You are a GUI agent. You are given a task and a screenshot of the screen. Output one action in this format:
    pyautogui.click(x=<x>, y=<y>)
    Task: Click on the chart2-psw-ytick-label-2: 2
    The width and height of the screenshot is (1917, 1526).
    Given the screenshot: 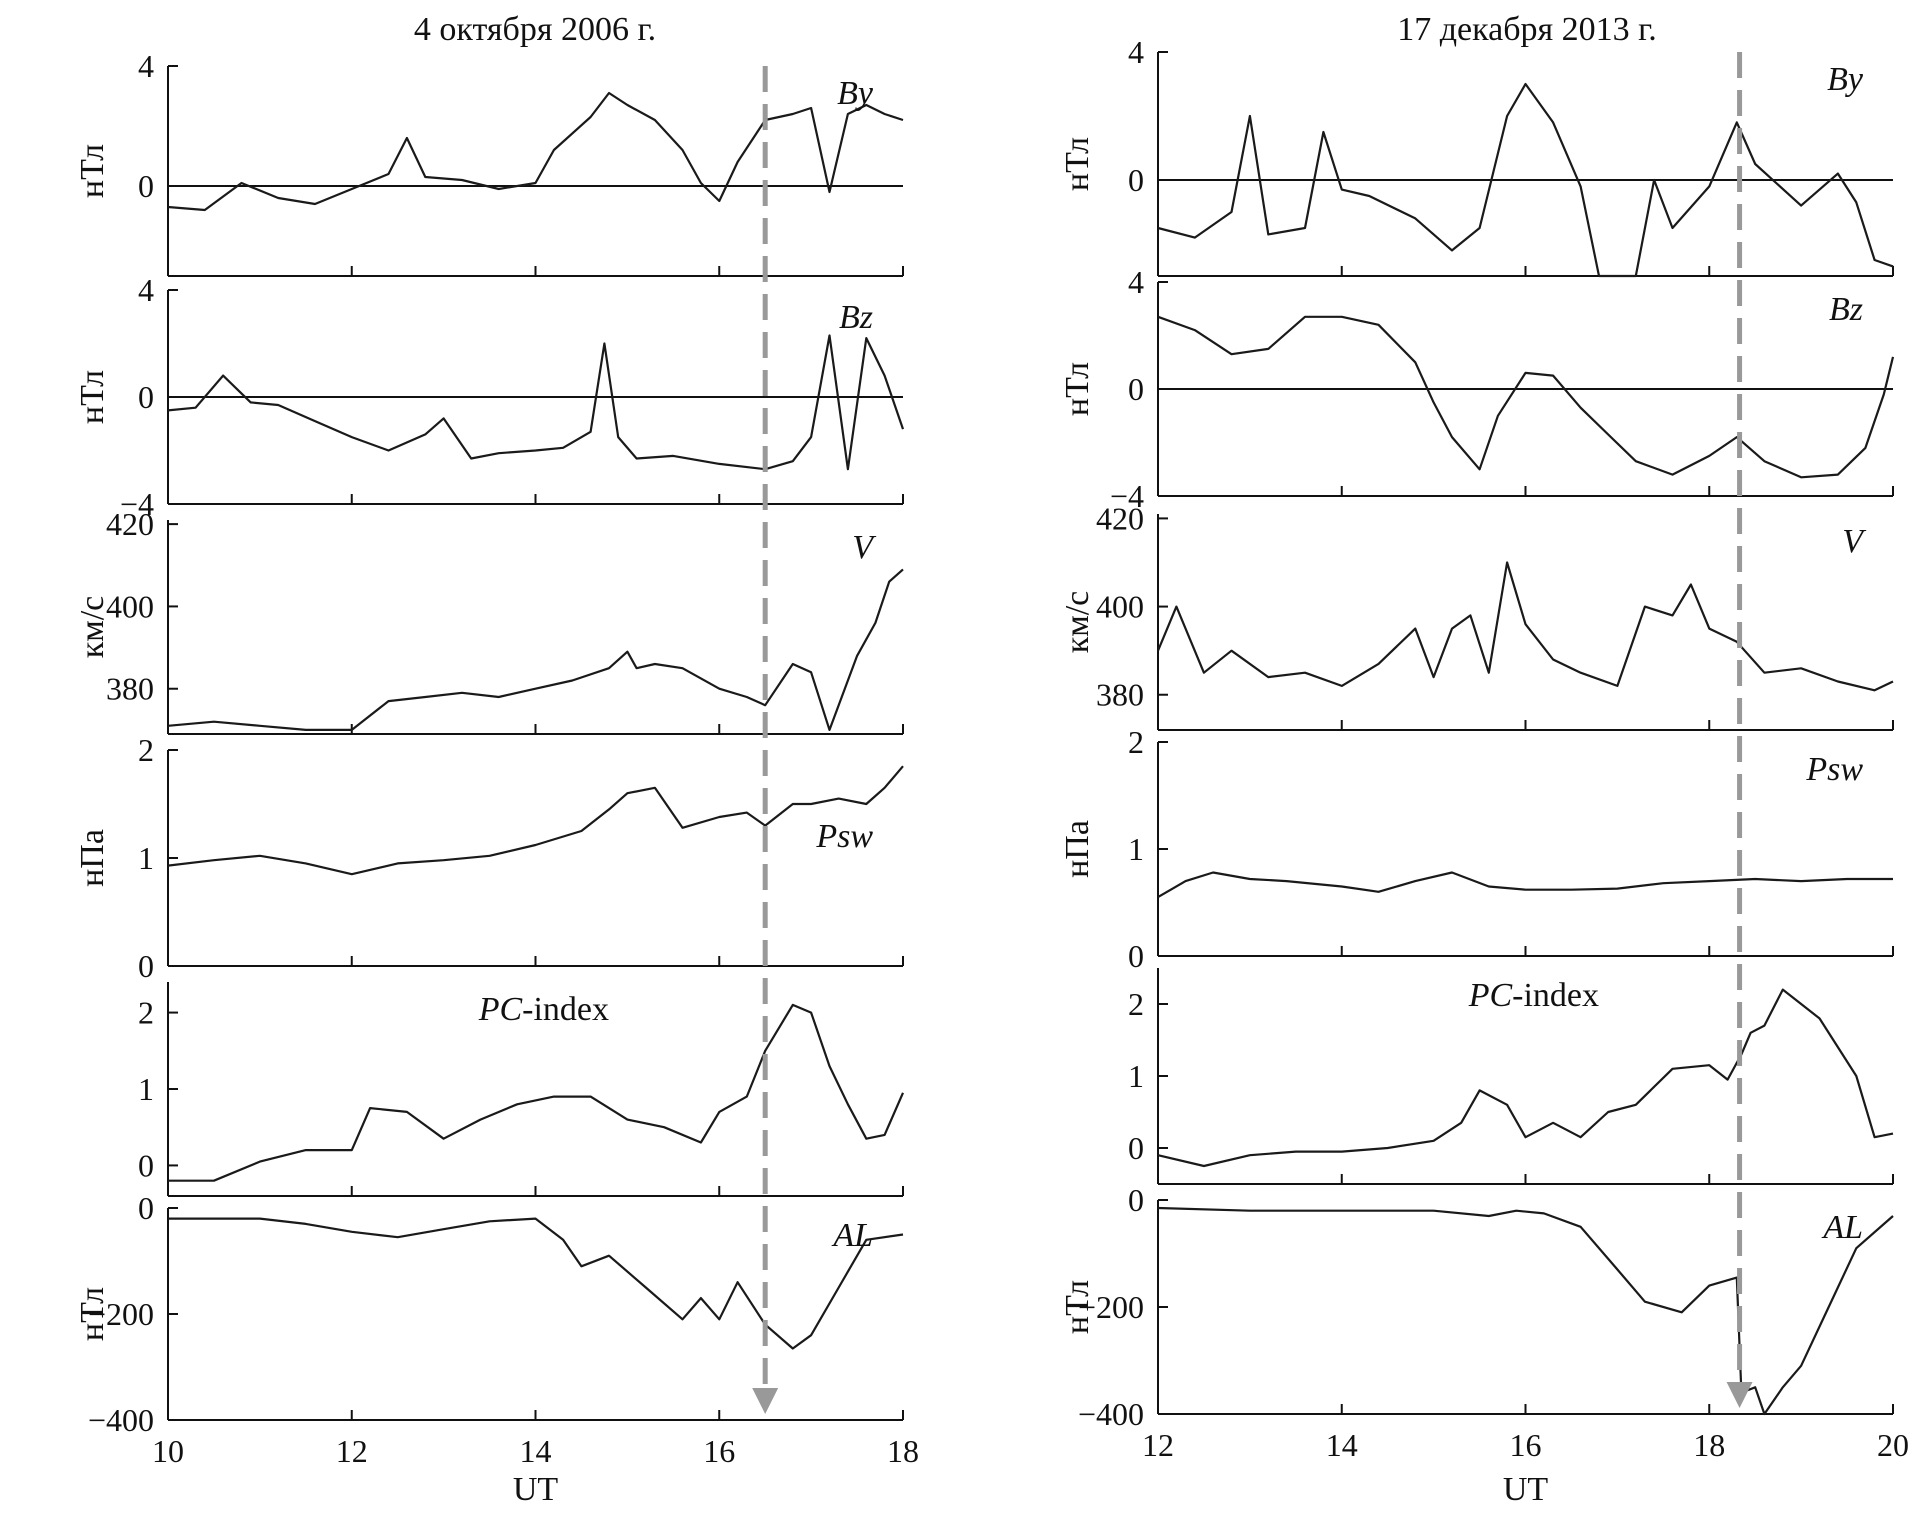 What is the action you would take?
    pyautogui.click(x=1136, y=742)
    